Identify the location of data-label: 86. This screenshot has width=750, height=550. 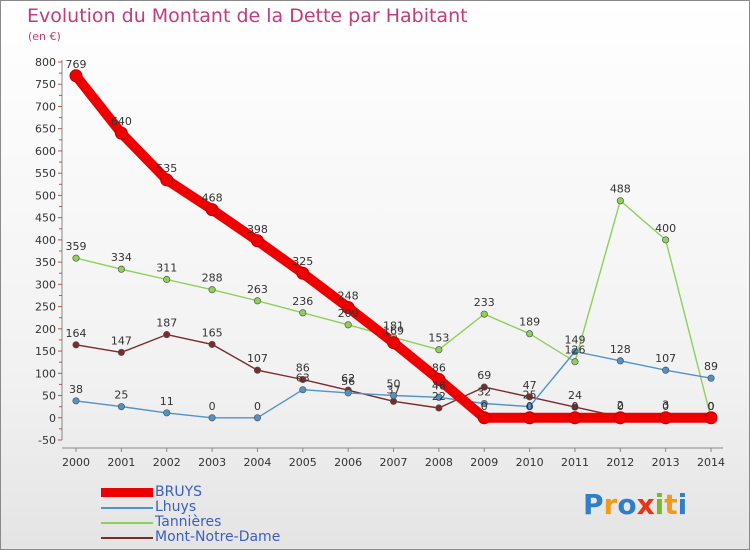
(303, 368).